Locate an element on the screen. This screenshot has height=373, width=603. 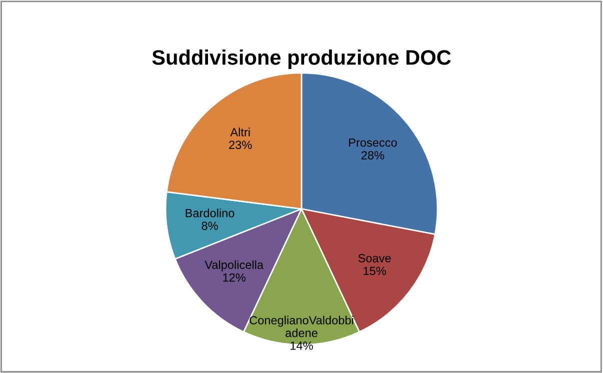
data-label: 23% is located at coordinates (240, 145).